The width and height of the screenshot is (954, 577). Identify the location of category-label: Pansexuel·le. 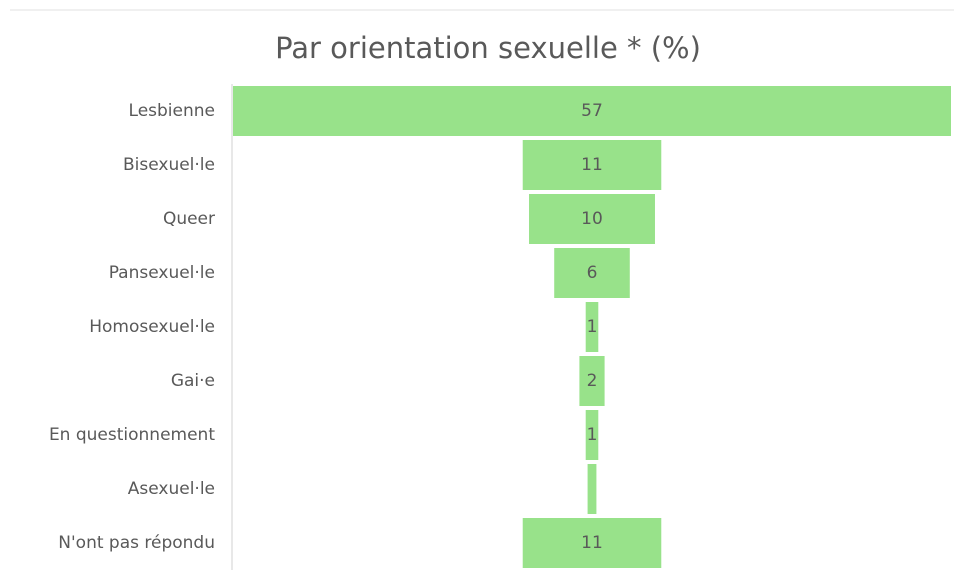
(162, 273).